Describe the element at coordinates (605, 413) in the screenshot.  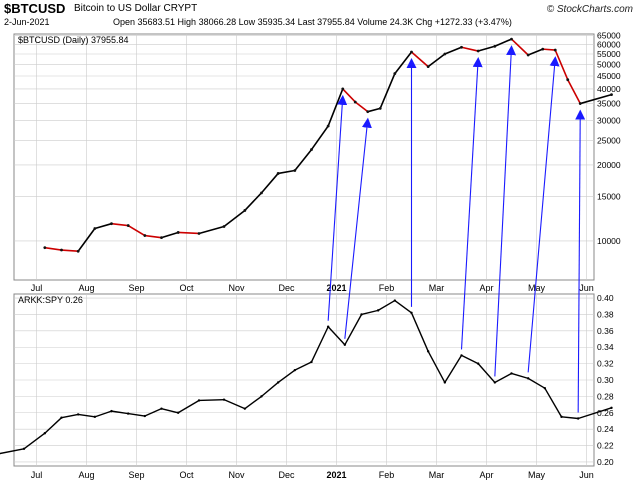
I see `ratio-y-tick-label: 0.26` at that location.